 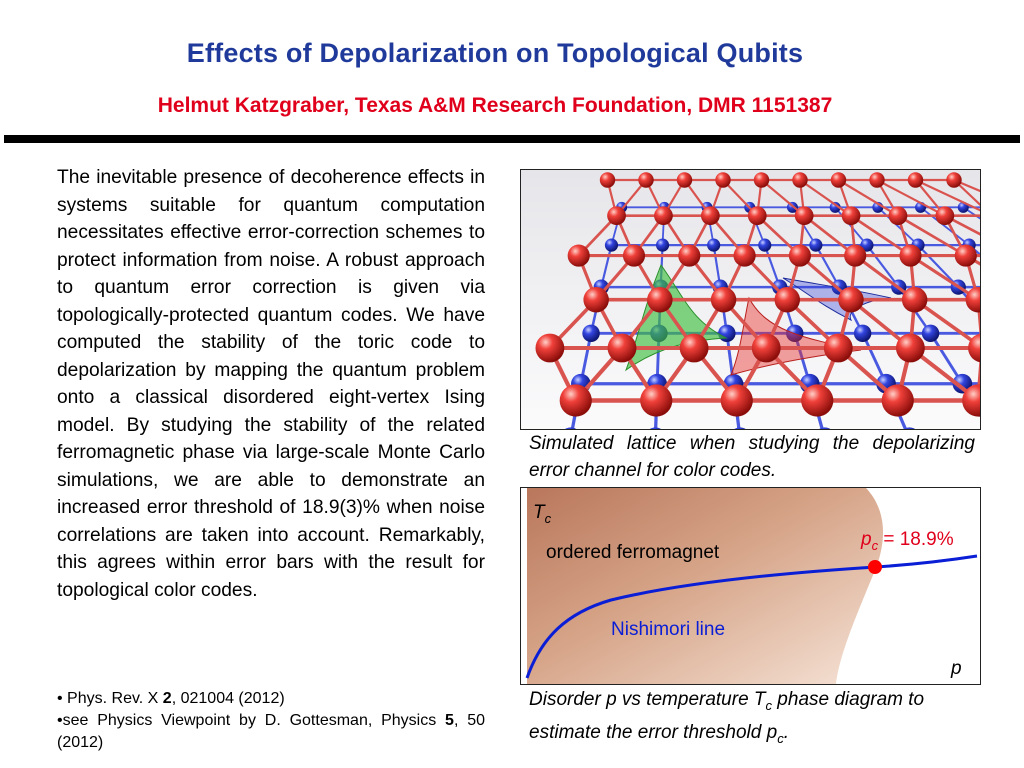 What do you see at coordinates (228, 698) in the screenshot?
I see `reference-text: , 021004 (2012)` at bounding box center [228, 698].